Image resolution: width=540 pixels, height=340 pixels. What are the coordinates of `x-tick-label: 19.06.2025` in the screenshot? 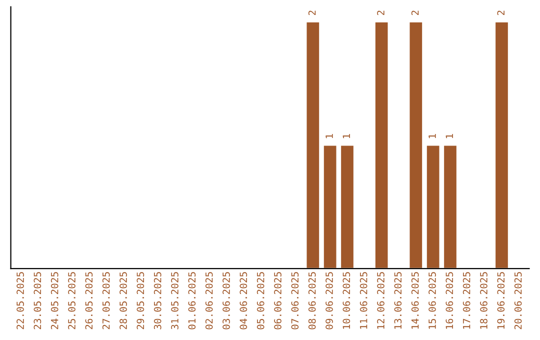 It's located at (501, 300).